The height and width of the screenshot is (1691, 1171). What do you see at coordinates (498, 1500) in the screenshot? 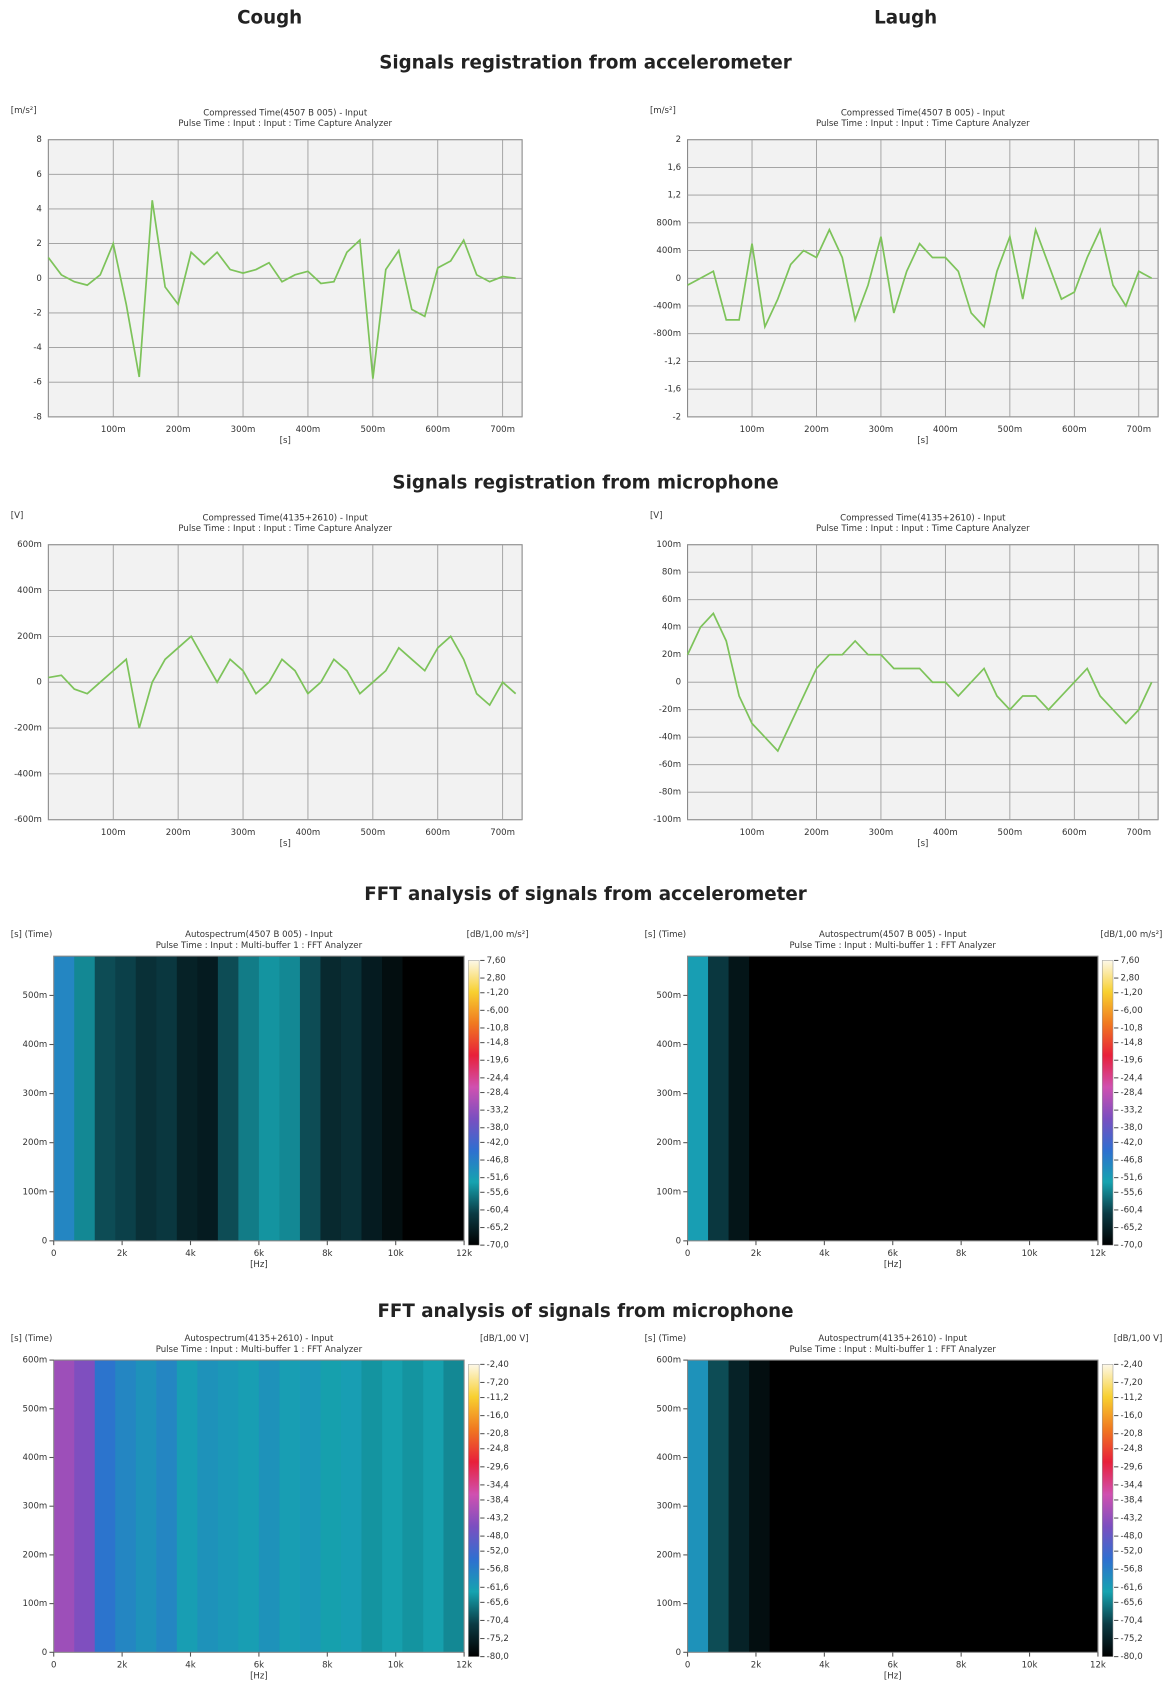
I see `colorbar-tick-label: -38,4` at bounding box center [498, 1500].